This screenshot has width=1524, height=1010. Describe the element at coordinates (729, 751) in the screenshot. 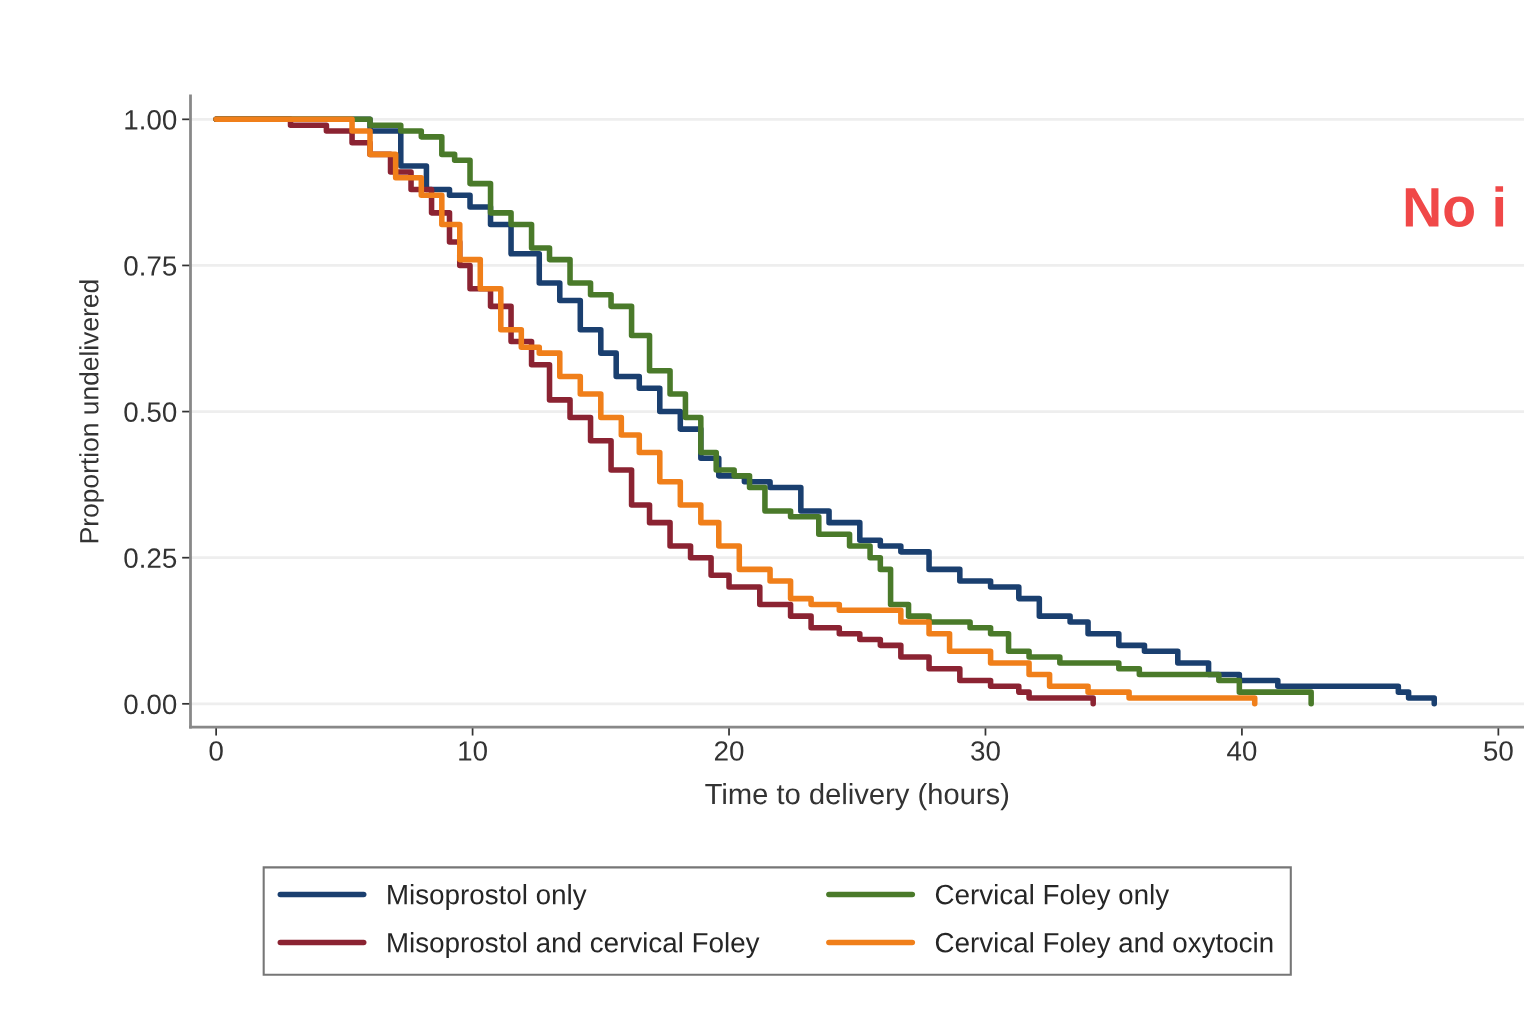

I see `x-tick-label: 20` at that location.